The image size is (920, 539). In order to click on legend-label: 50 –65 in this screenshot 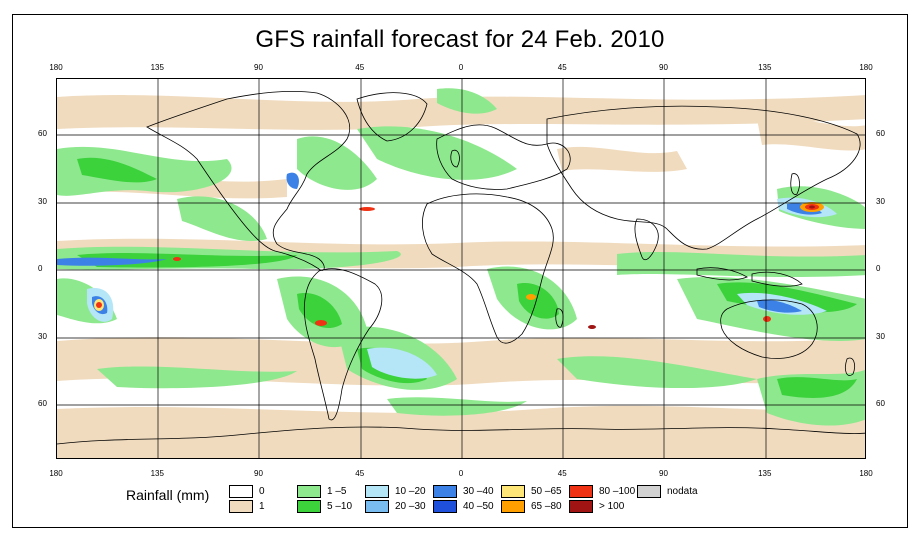, I will do `click(546, 491)`.